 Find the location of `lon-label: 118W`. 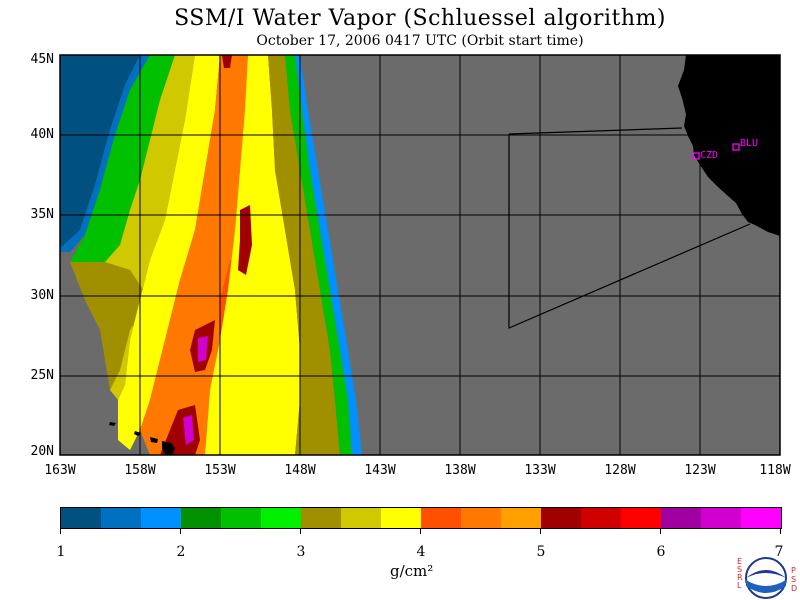

lon-label: 118W is located at coordinates (775, 470).